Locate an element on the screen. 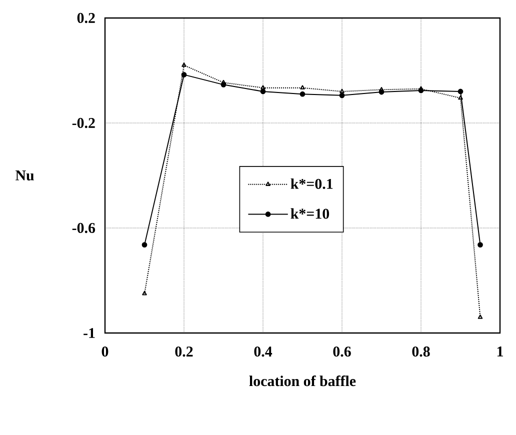 Image resolution: width=516 pixels, height=435 pixels. x-tick-label: 0.8 is located at coordinates (421, 351).